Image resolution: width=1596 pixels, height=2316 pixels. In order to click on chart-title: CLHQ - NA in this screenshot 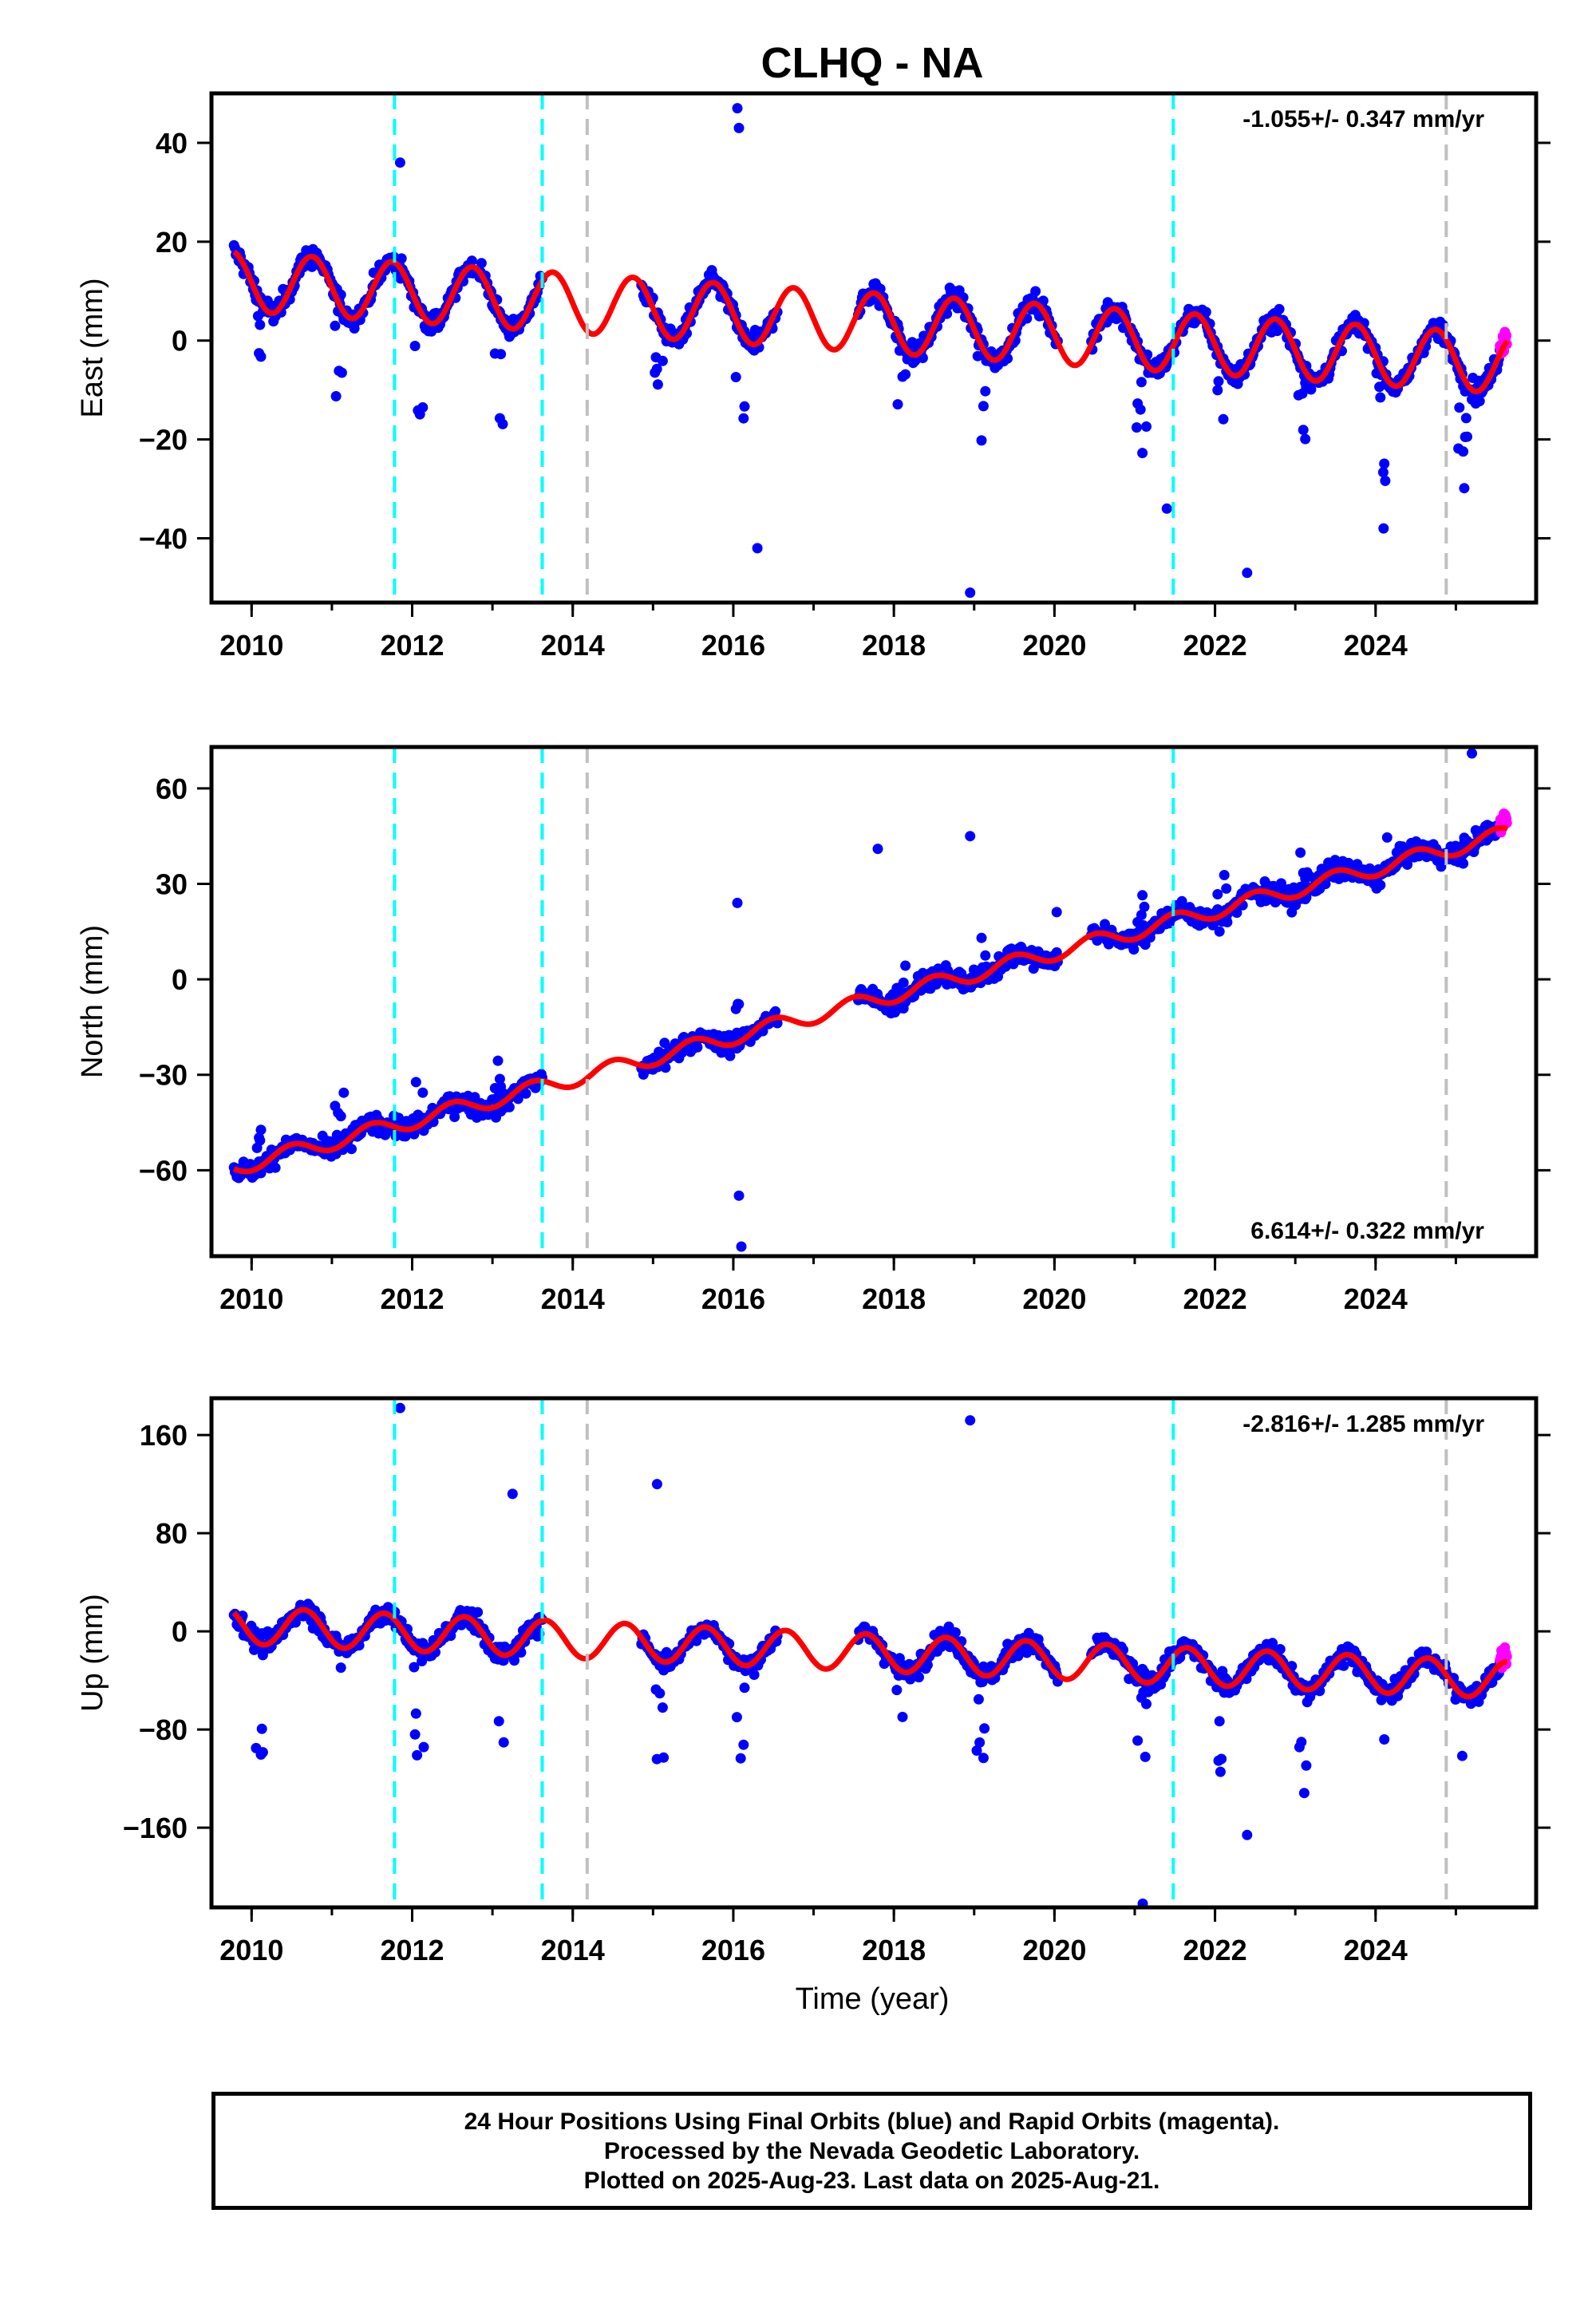, I will do `click(873, 63)`.